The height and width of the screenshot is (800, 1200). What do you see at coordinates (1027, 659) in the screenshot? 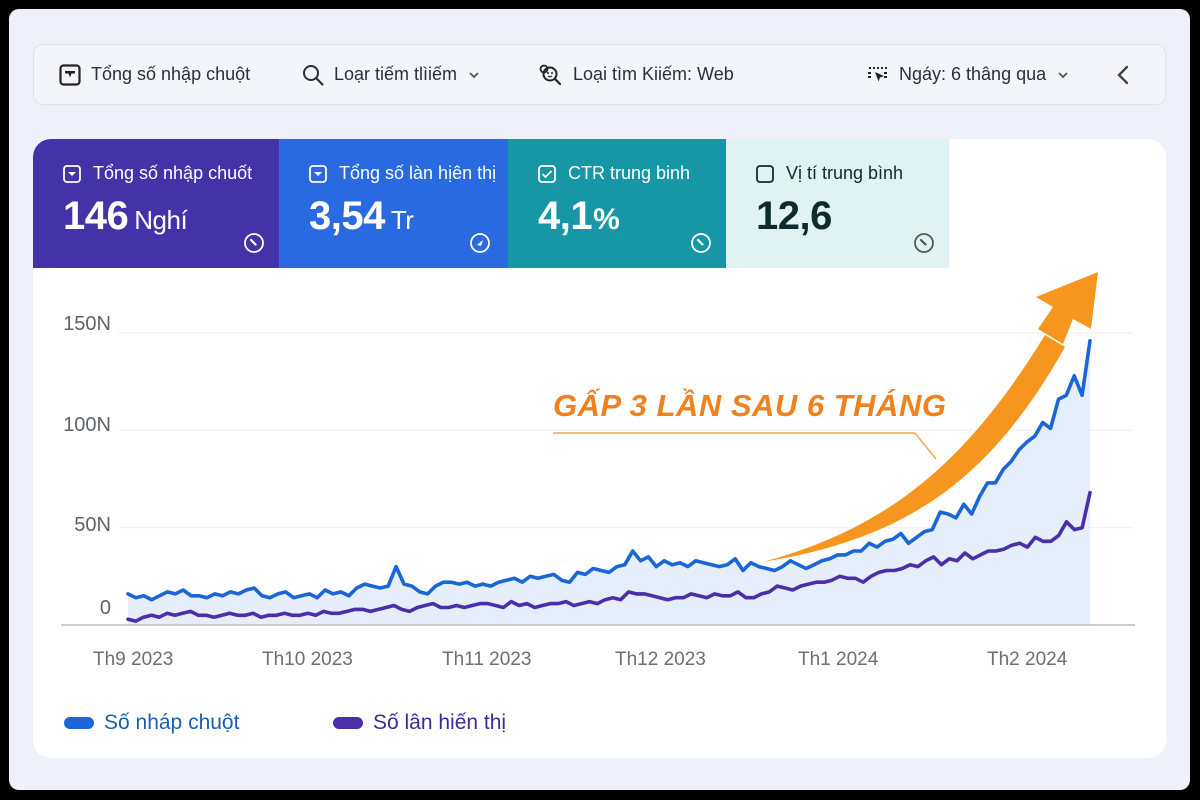
I see `x-tick-label: Th2 2024` at bounding box center [1027, 659].